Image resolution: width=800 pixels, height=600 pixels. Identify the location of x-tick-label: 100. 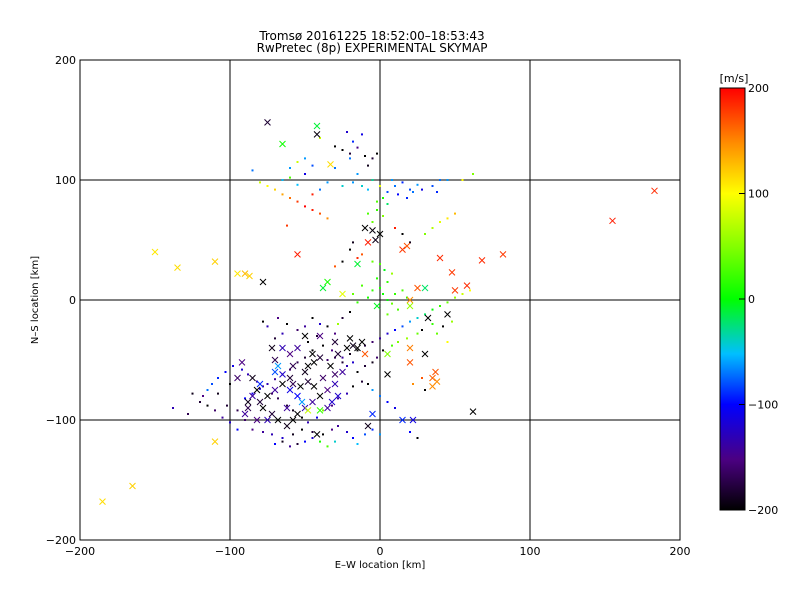
(530, 551).